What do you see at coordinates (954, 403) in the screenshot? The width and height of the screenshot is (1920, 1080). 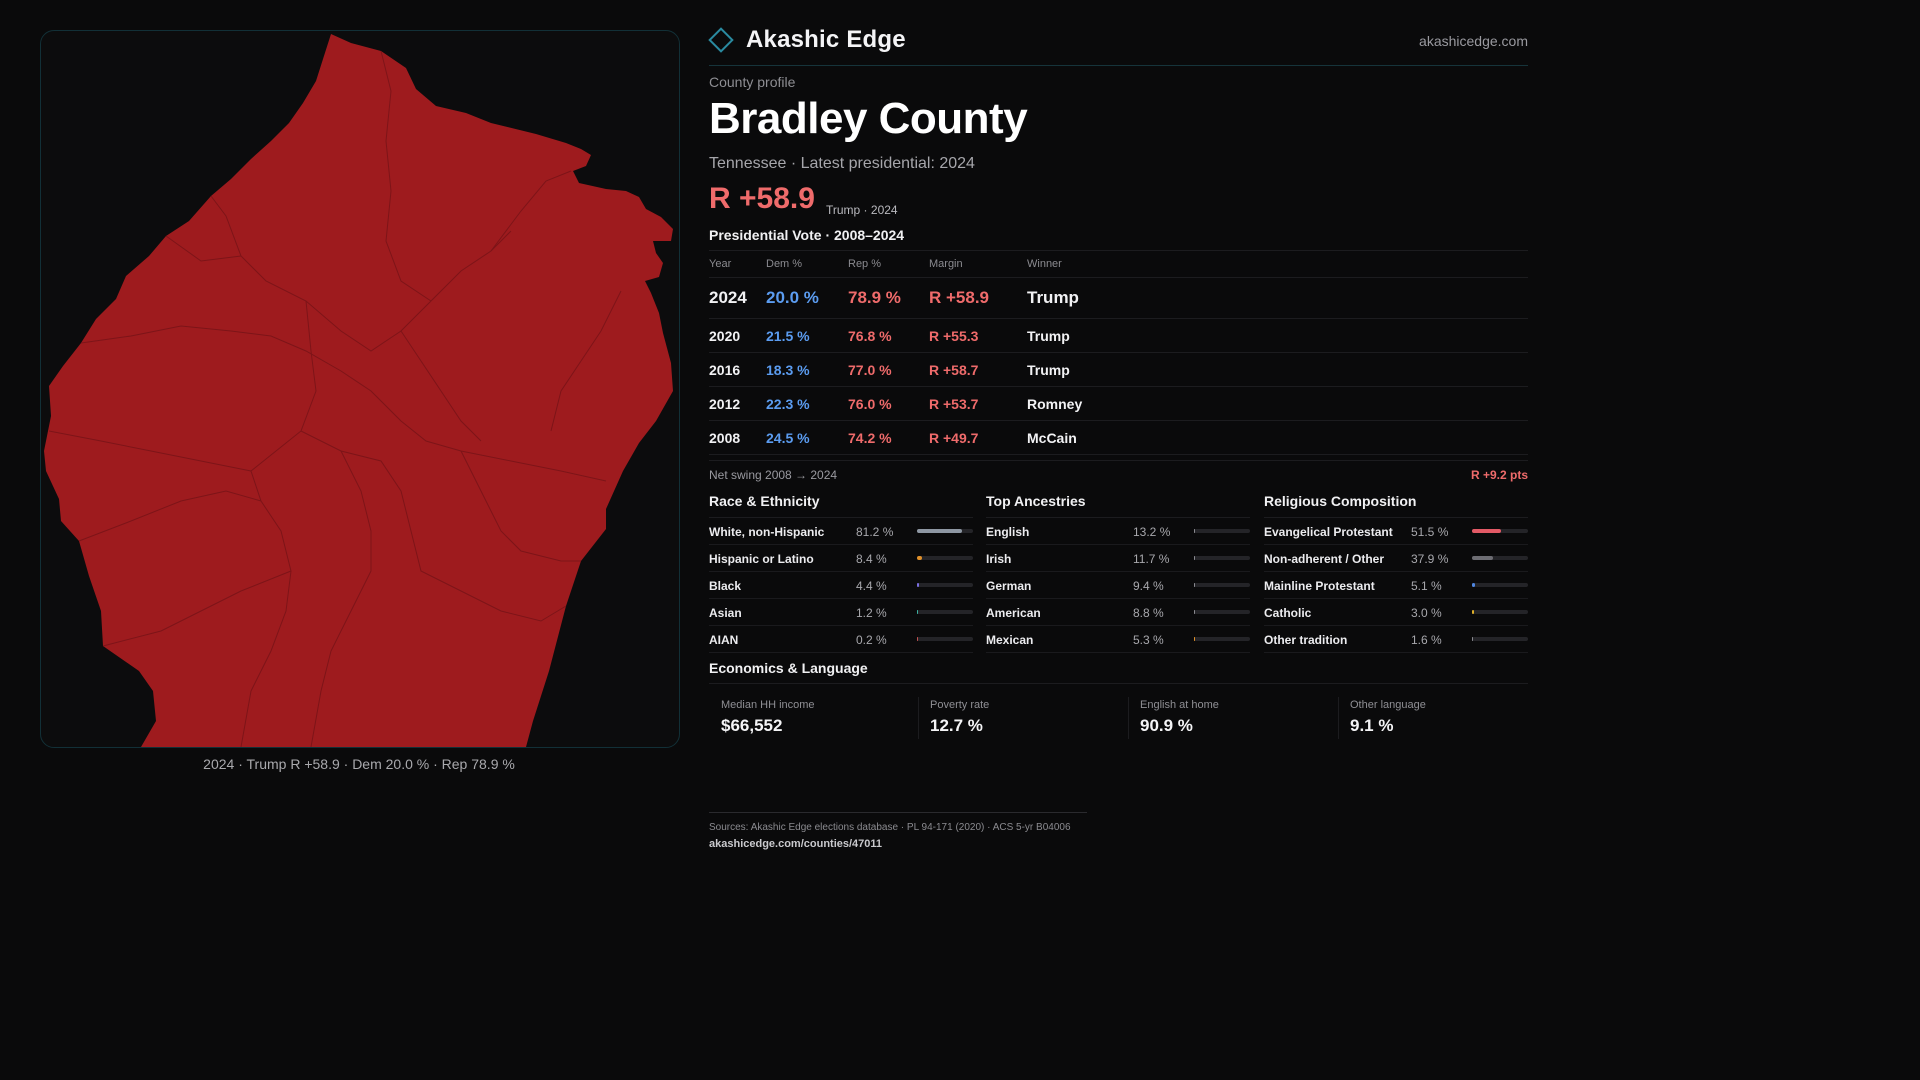 I see `row-margin: R +53.7` at bounding box center [954, 403].